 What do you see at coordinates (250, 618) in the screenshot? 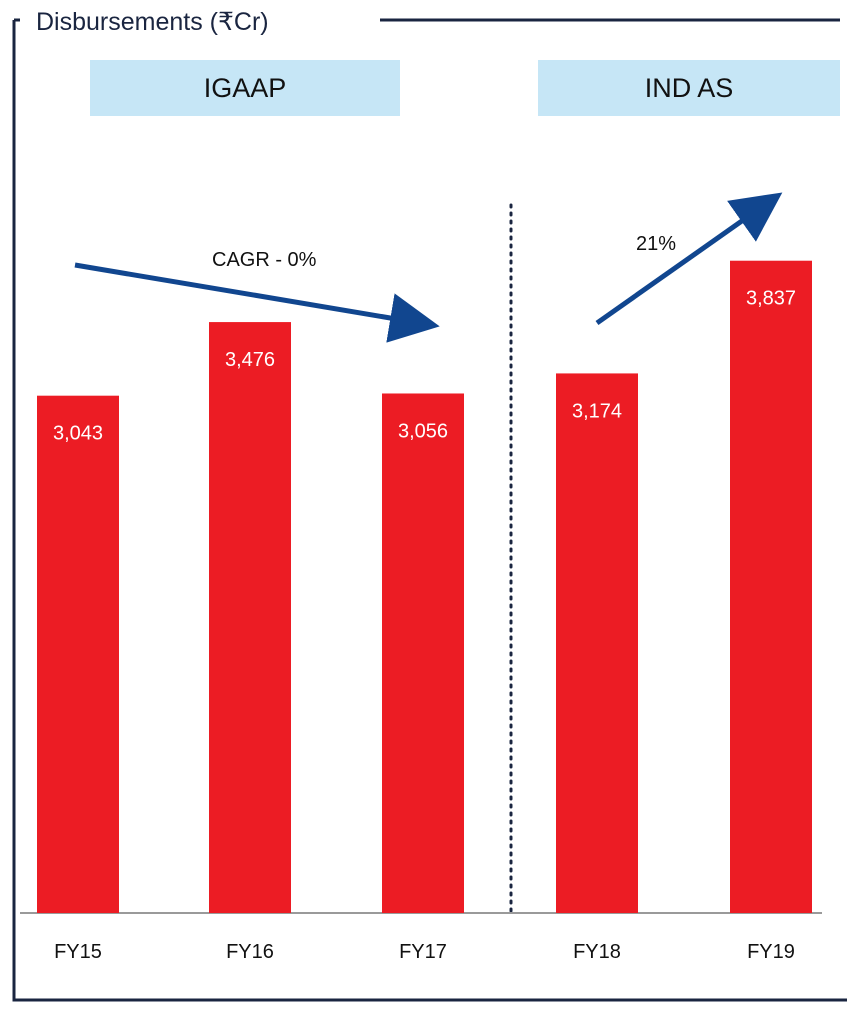
I see `bar-fy16` at bounding box center [250, 618].